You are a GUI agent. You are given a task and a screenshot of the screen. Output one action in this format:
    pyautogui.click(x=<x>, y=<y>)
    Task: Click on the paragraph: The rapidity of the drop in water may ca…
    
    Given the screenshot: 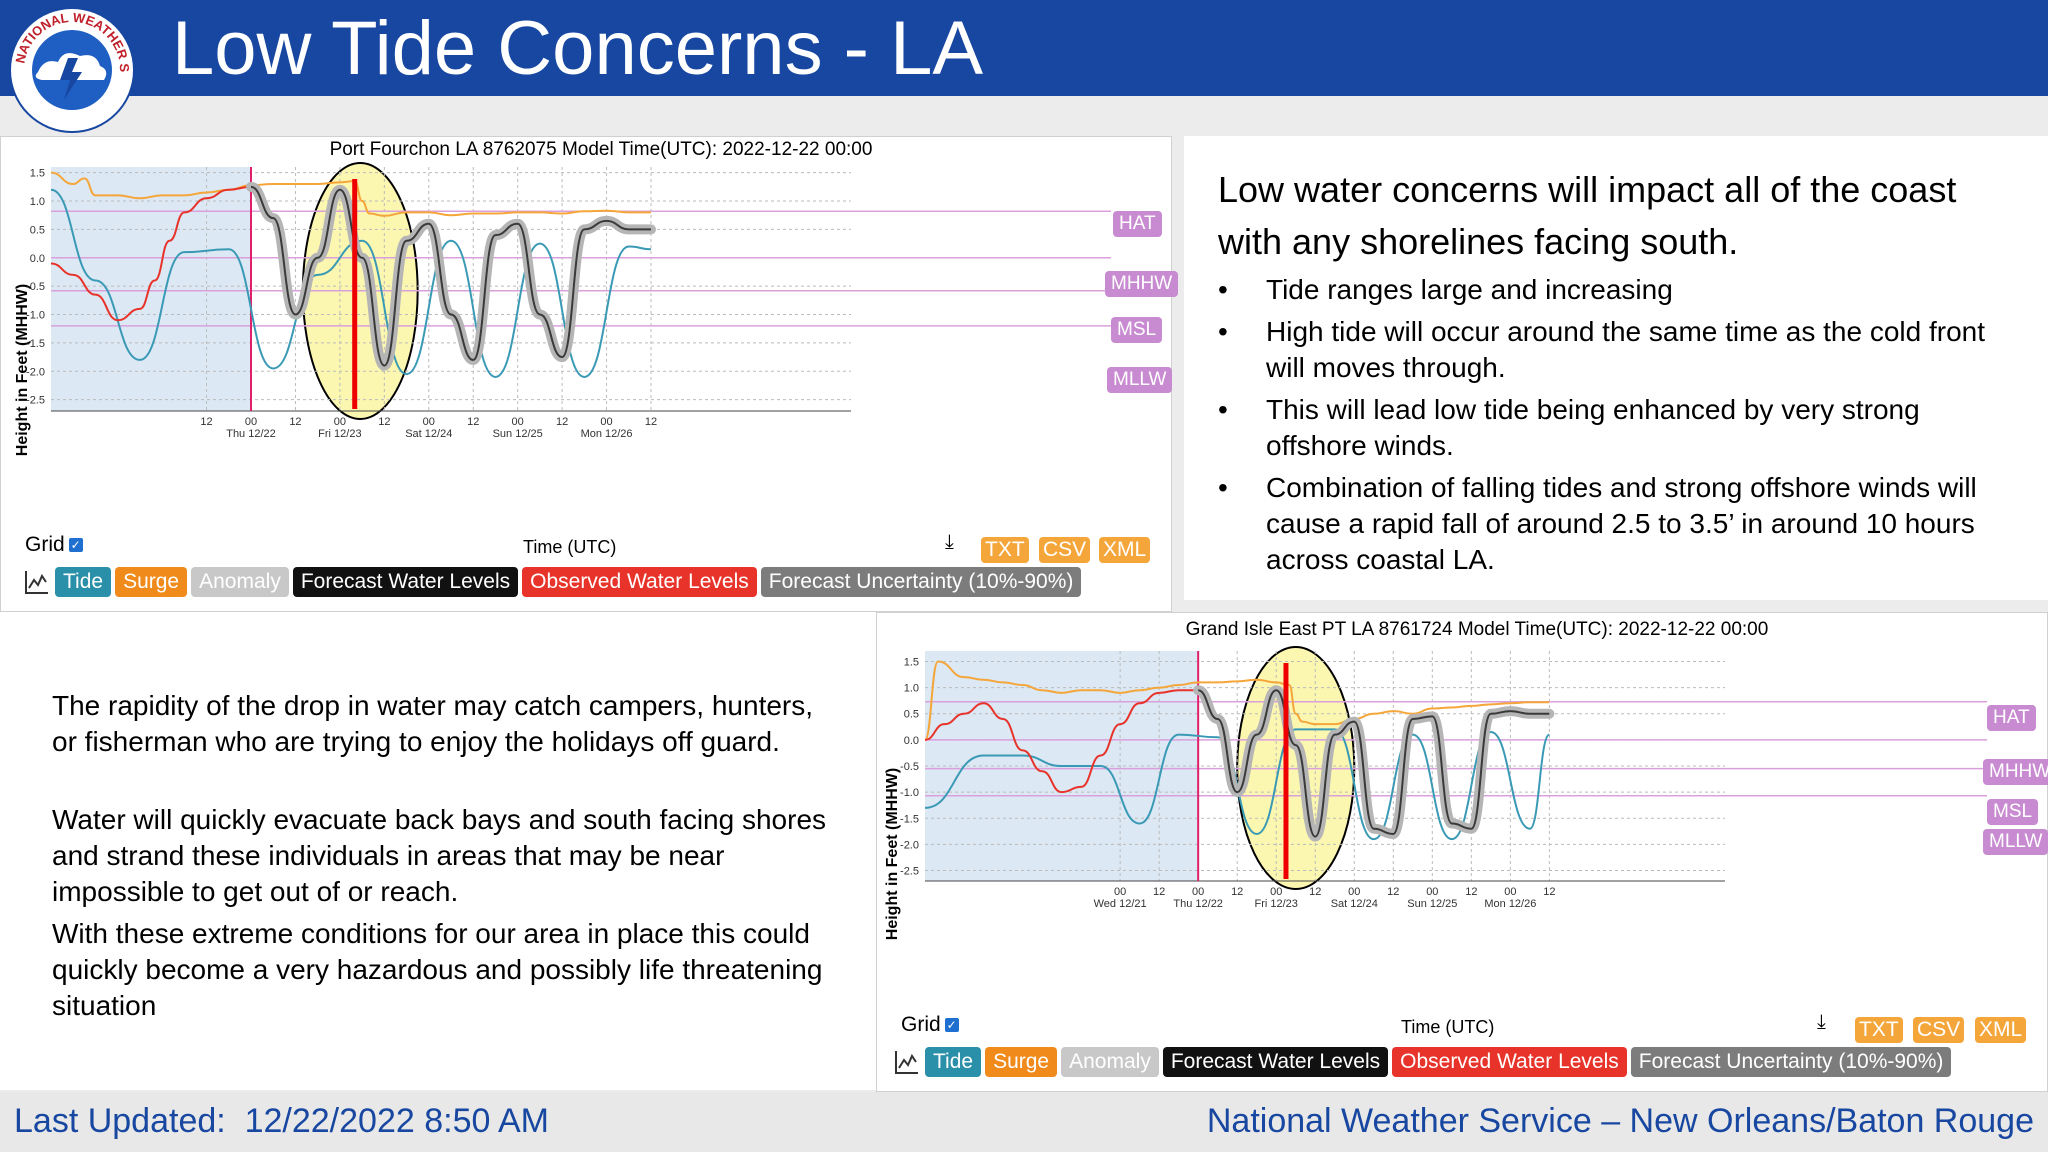 What is the action you would take?
    pyautogui.click(x=433, y=723)
    